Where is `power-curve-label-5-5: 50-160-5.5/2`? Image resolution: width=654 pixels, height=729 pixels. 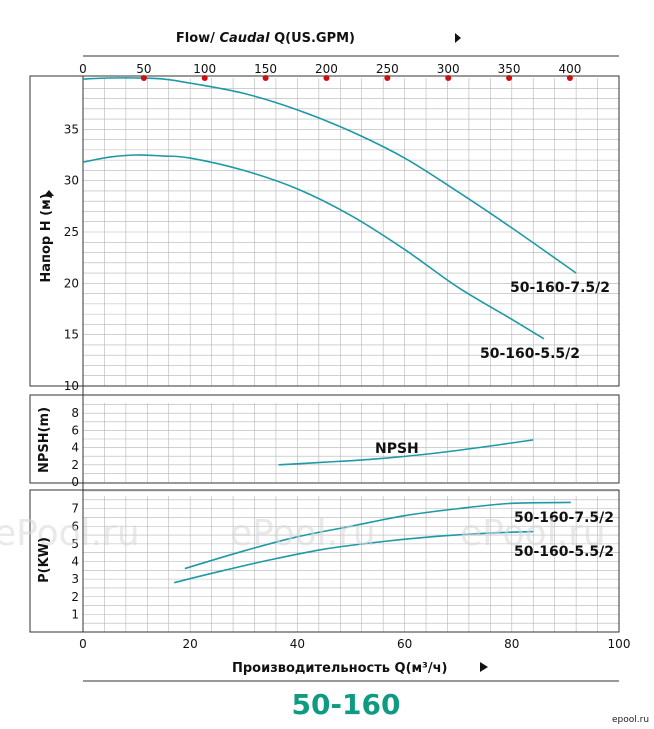
power-curve-label-5-5: 50-160-5.5/2 is located at coordinates (564, 552).